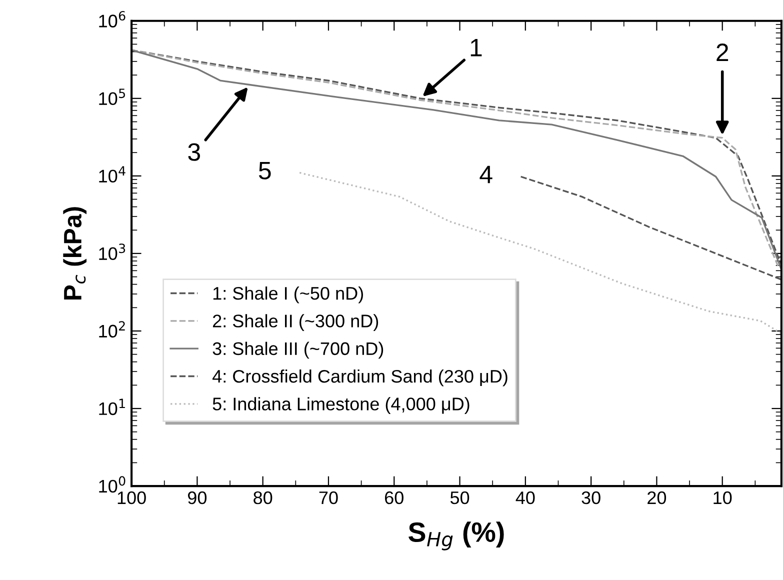 Image resolution: width=783 pixels, height=580 pixels. I want to click on x-axis-title: S$_{Hg}$ (%), so click(456, 536).